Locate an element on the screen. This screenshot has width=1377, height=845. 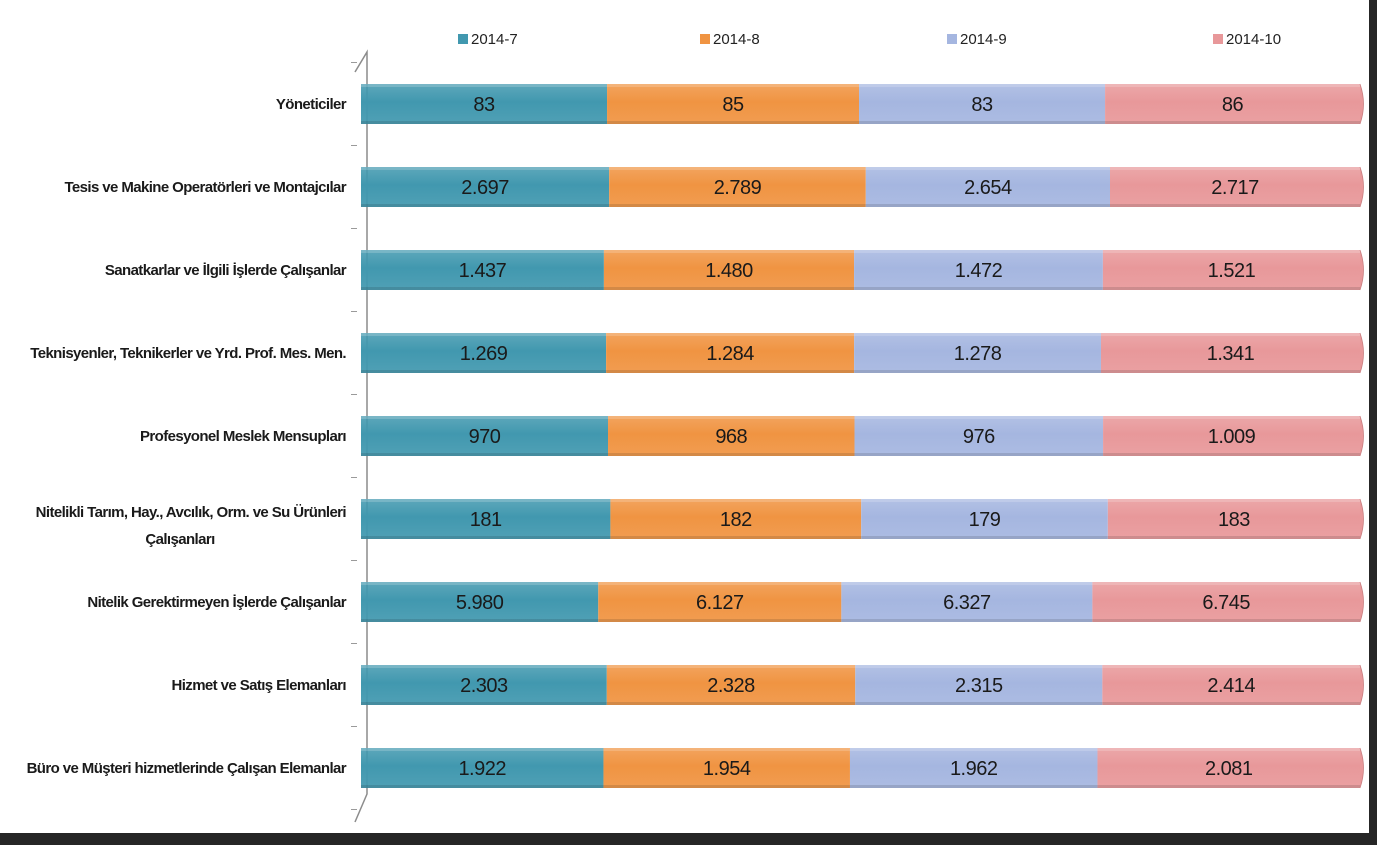
bar-row: 83 85 83 86 is located at coordinates (862, 104).